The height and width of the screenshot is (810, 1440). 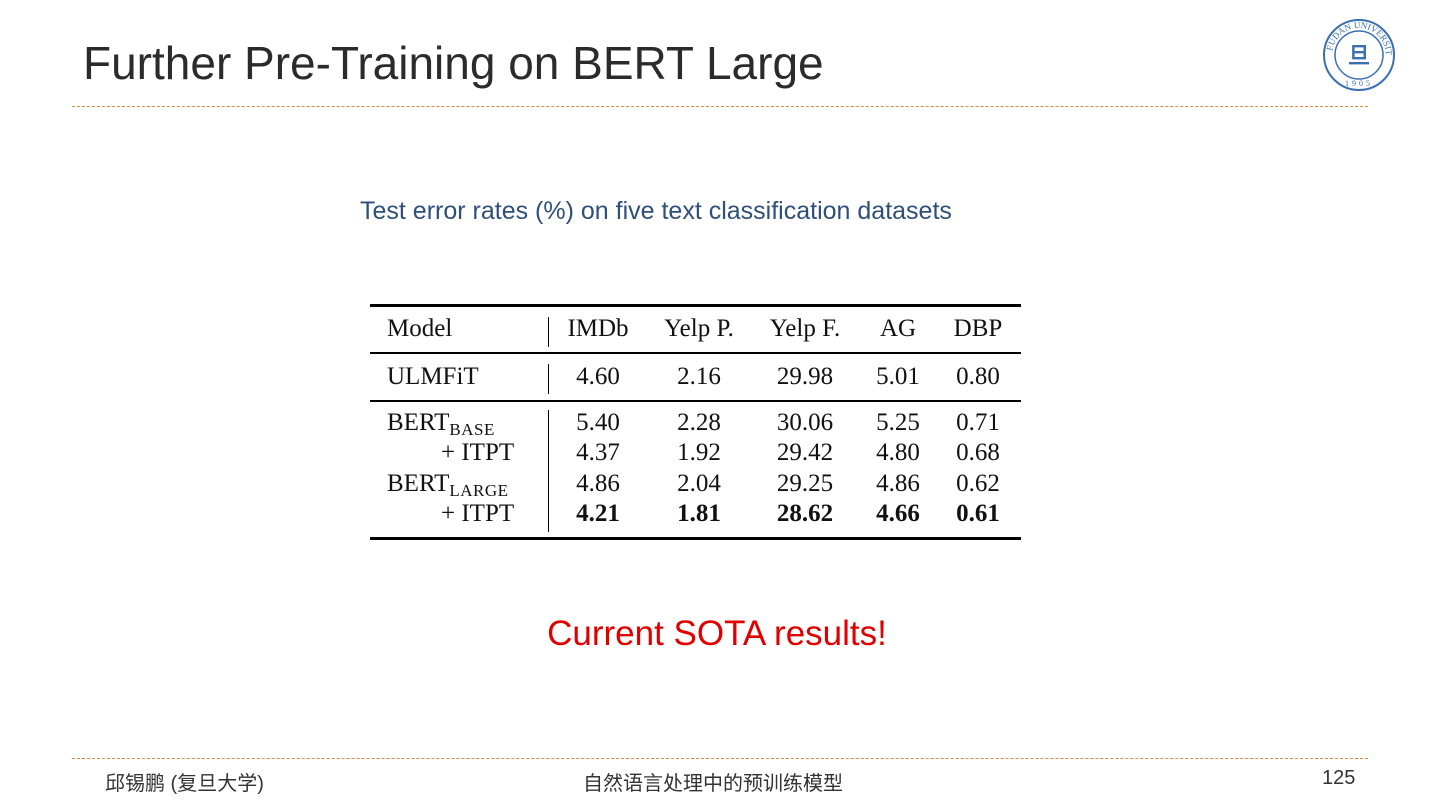 I want to click on table-cell: 2.28, so click(x=699, y=422).